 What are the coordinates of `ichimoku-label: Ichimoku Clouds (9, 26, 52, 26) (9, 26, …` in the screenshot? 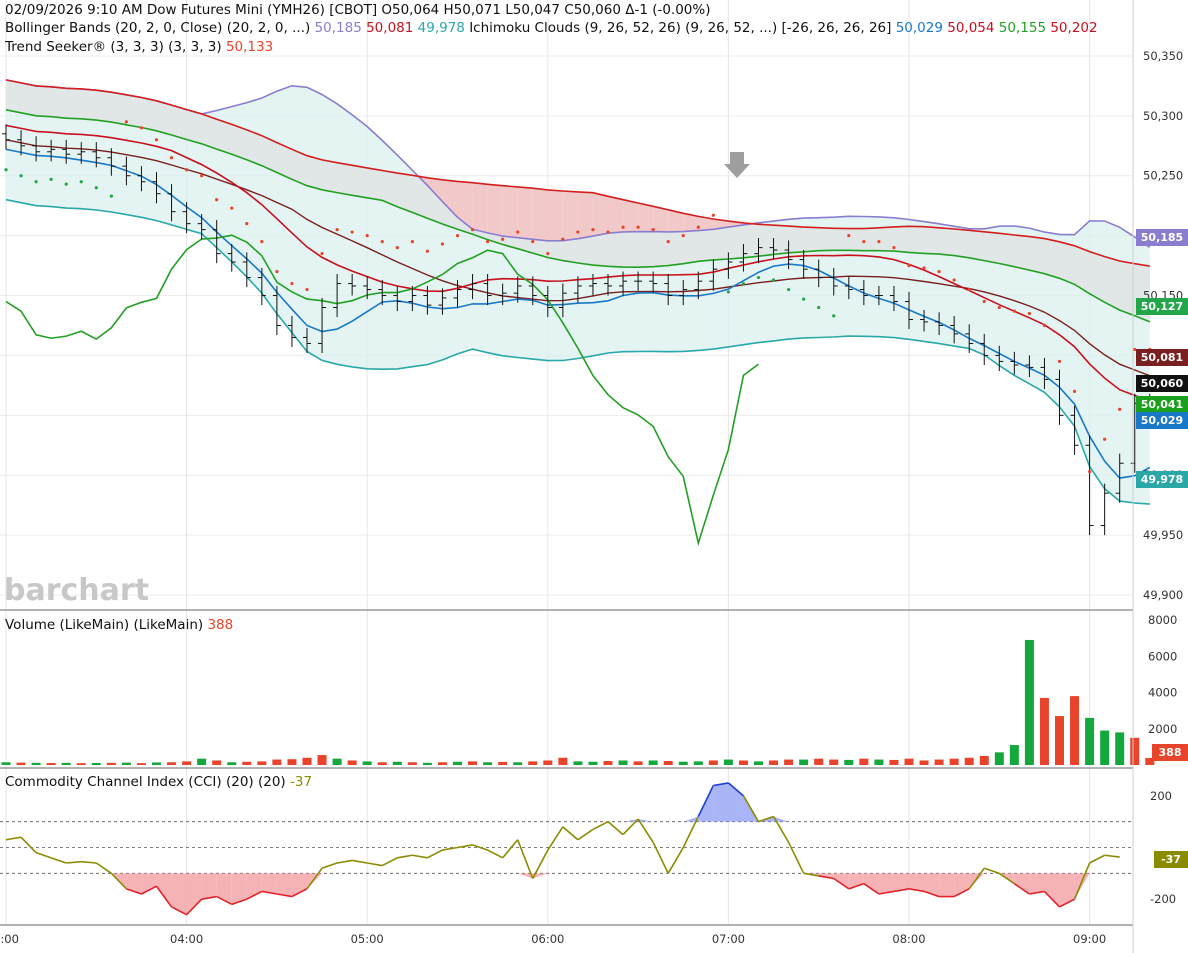 It's located at (680, 28).